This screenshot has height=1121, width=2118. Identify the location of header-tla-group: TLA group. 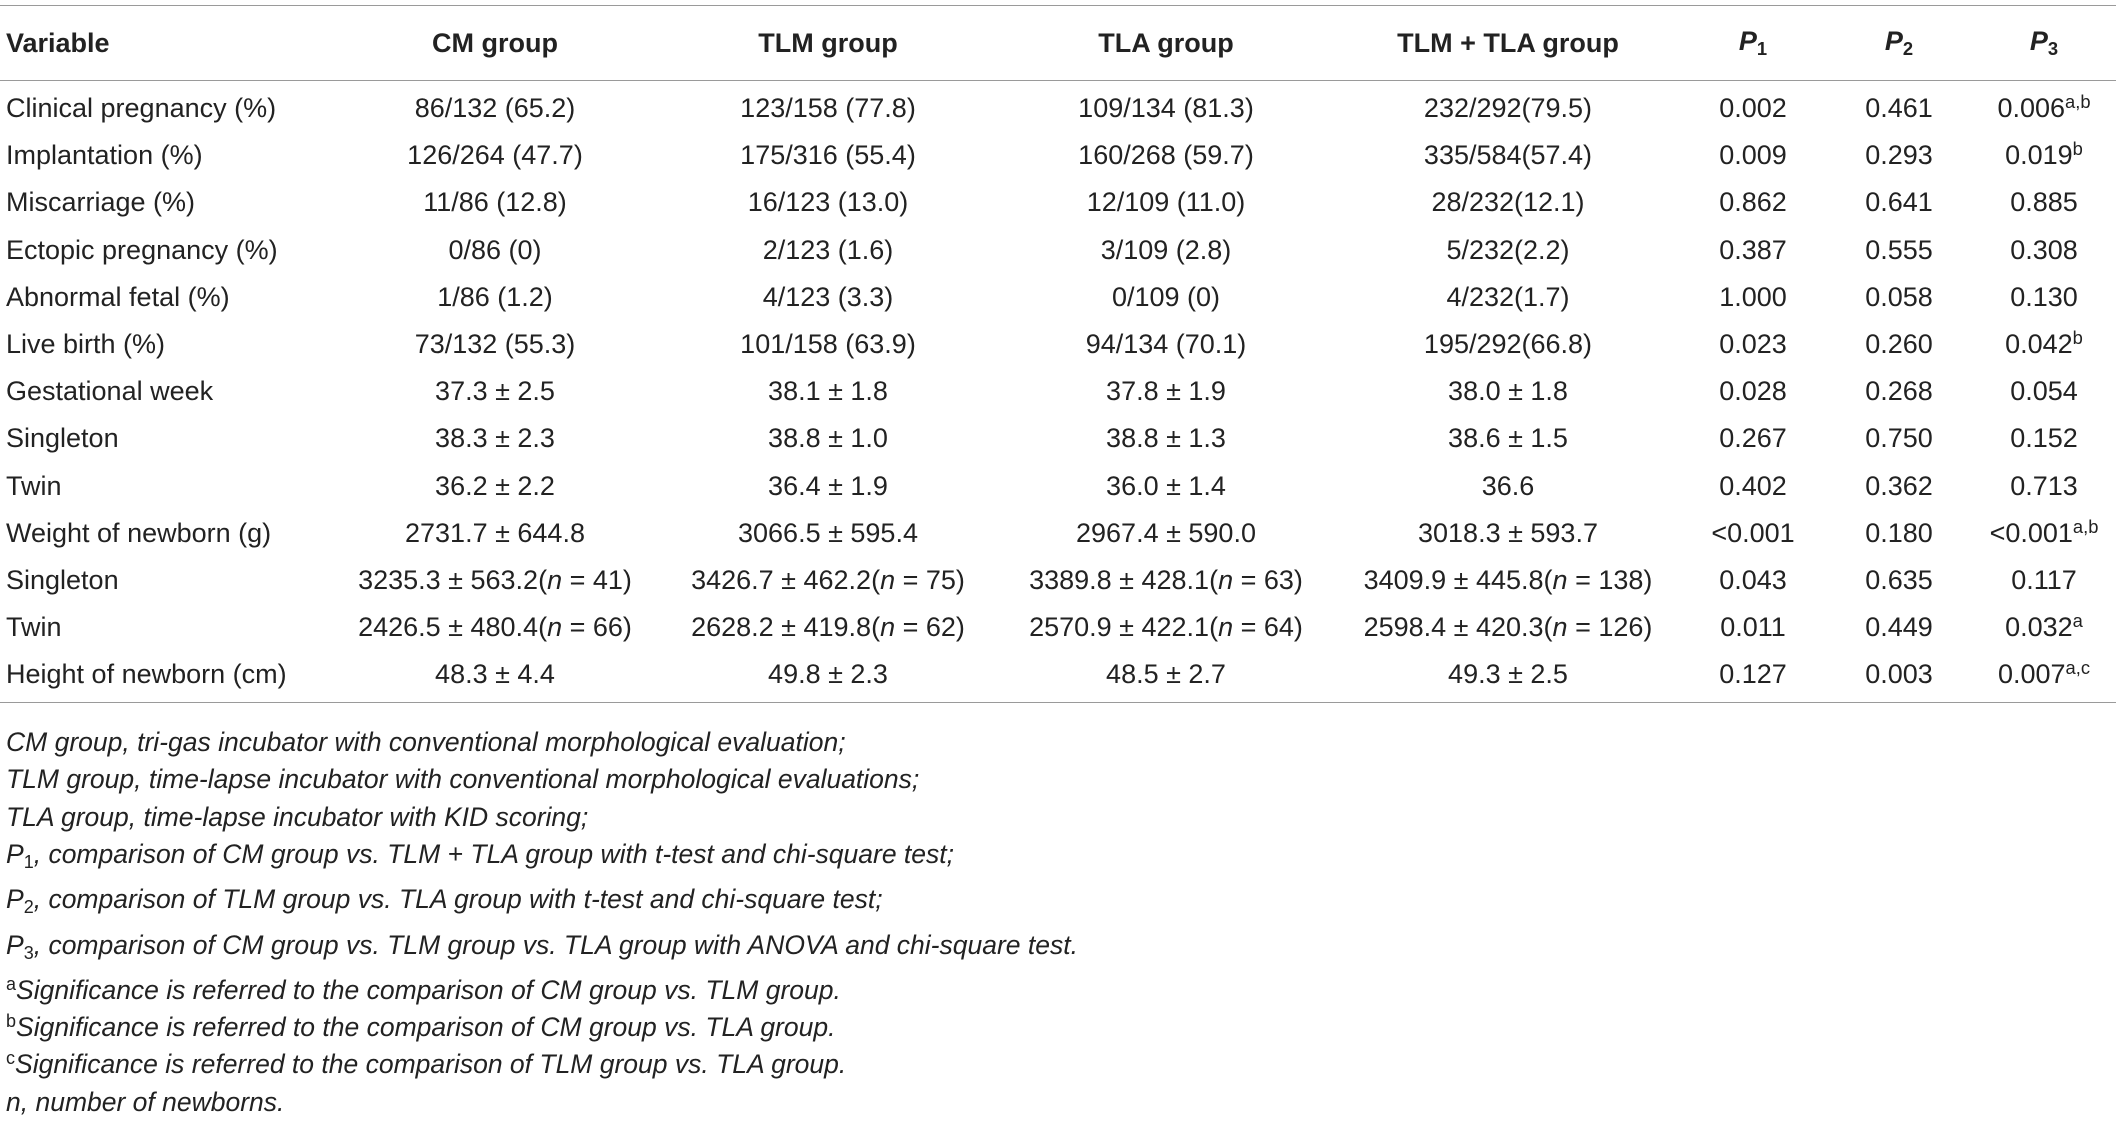
(1166, 43).